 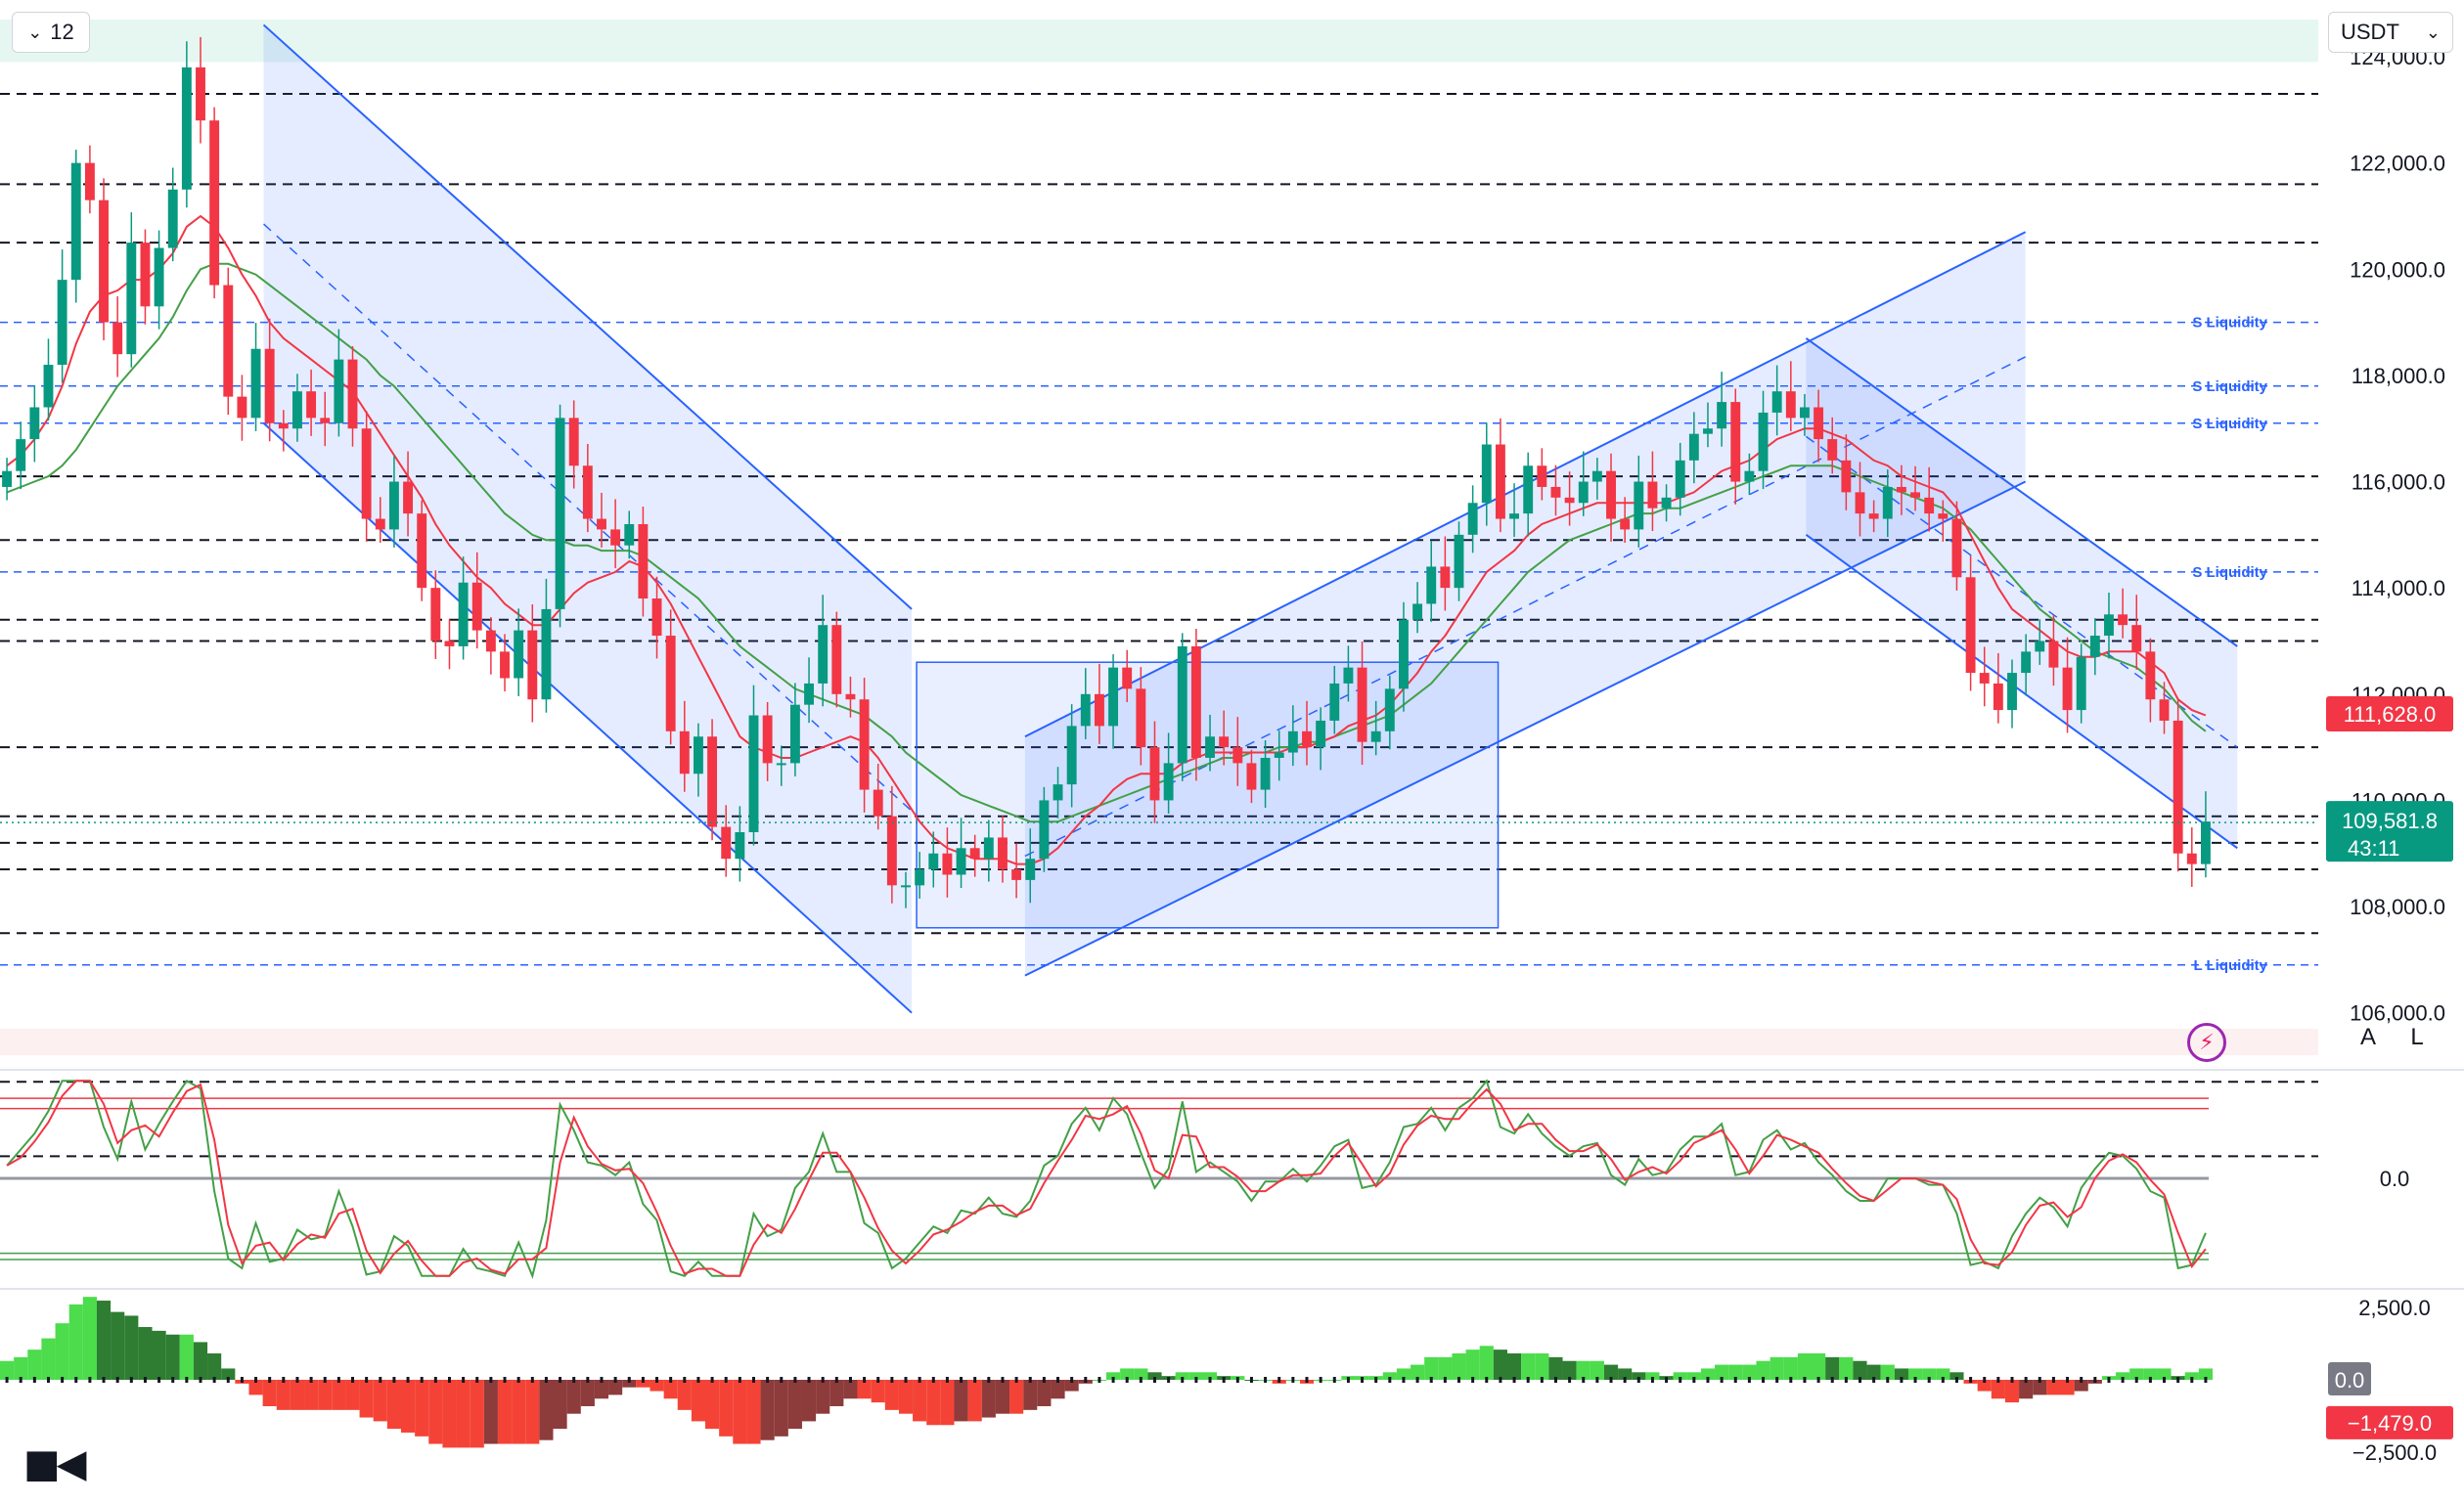 I want to click on currency-label: USDT, so click(x=2370, y=32).